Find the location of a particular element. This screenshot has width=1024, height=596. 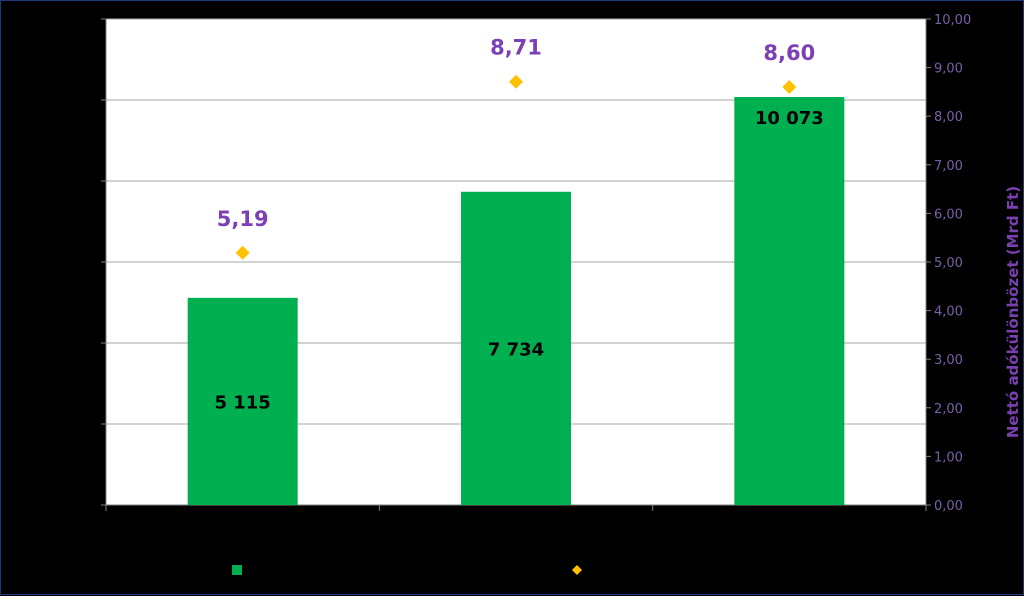

right-tick-label: 3,00 is located at coordinates (948, 360).